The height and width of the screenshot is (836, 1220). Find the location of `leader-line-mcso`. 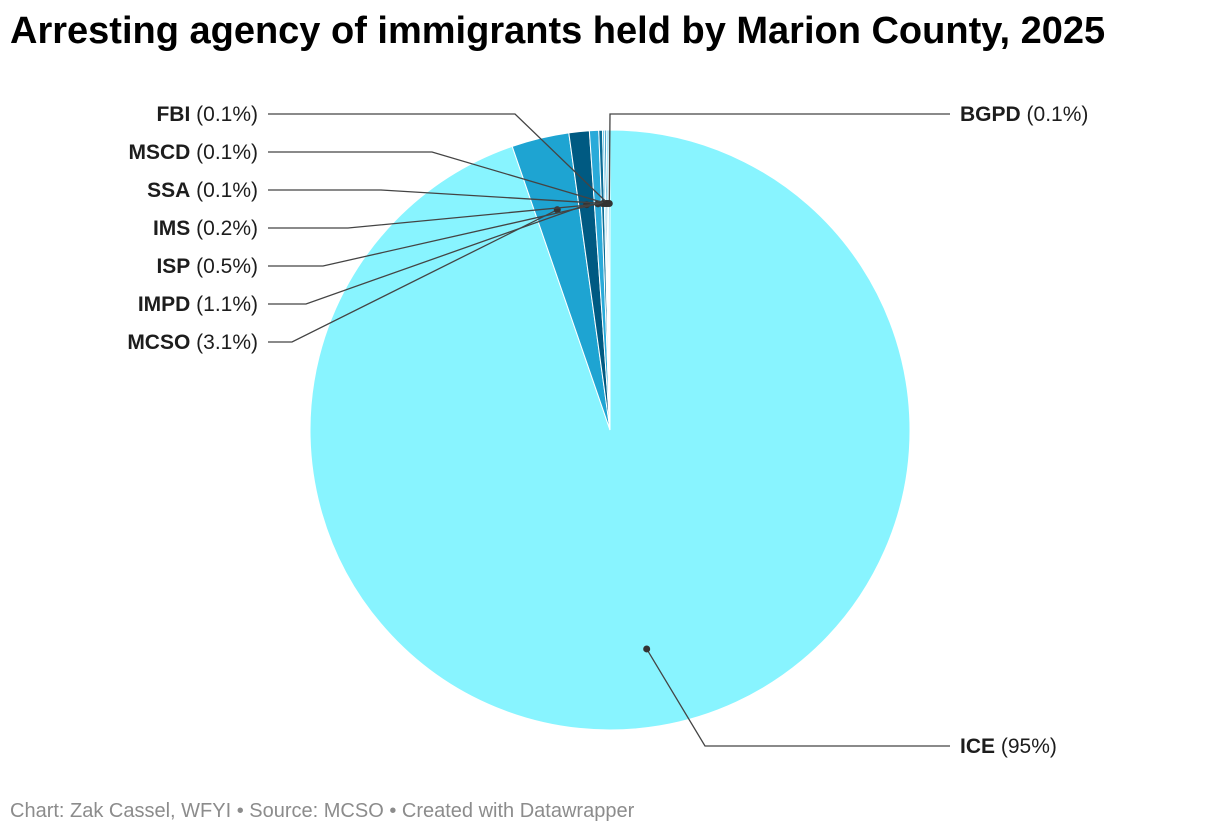

leader-line-mcso is located at coordinates (413, 276).